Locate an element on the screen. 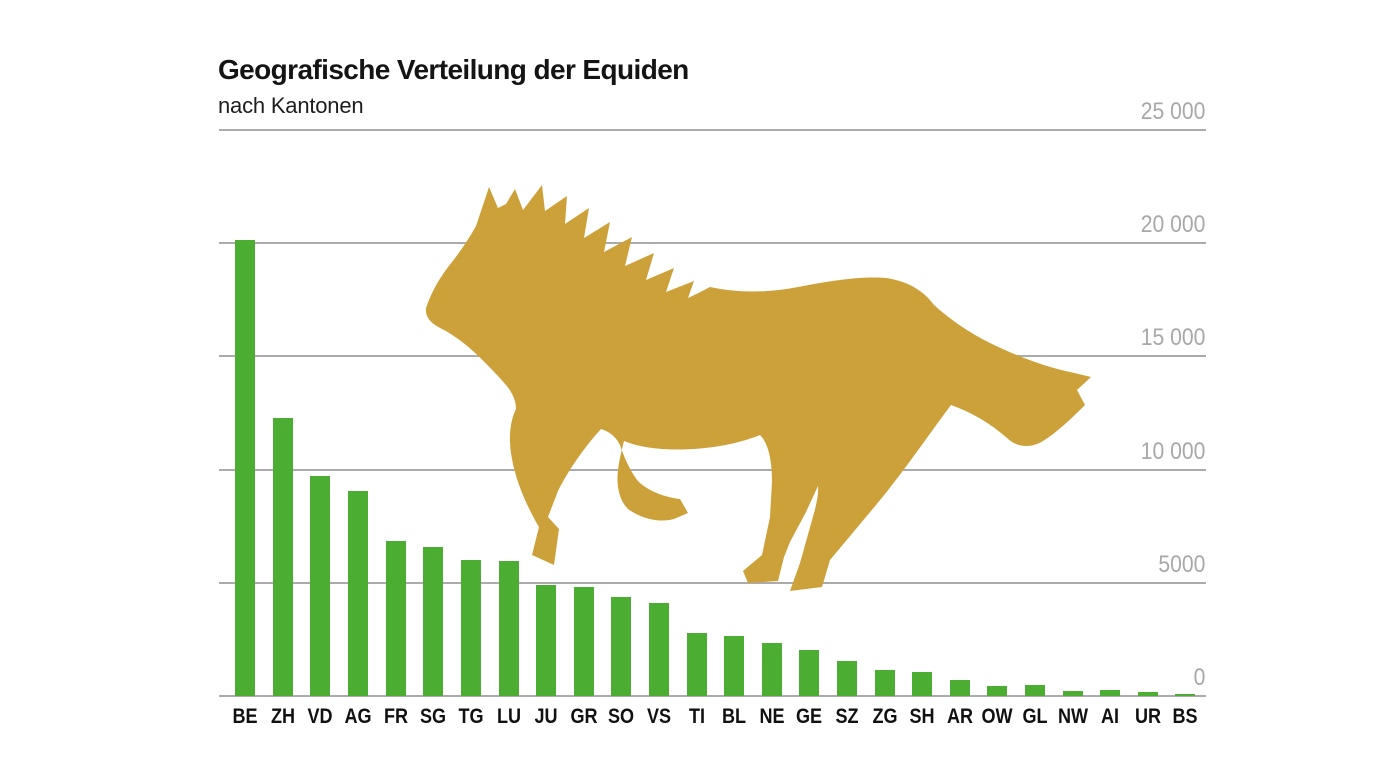 The height and width of the screenshot is (783, 1400). x-tick-label: FR is located at coordinates (395, 716).